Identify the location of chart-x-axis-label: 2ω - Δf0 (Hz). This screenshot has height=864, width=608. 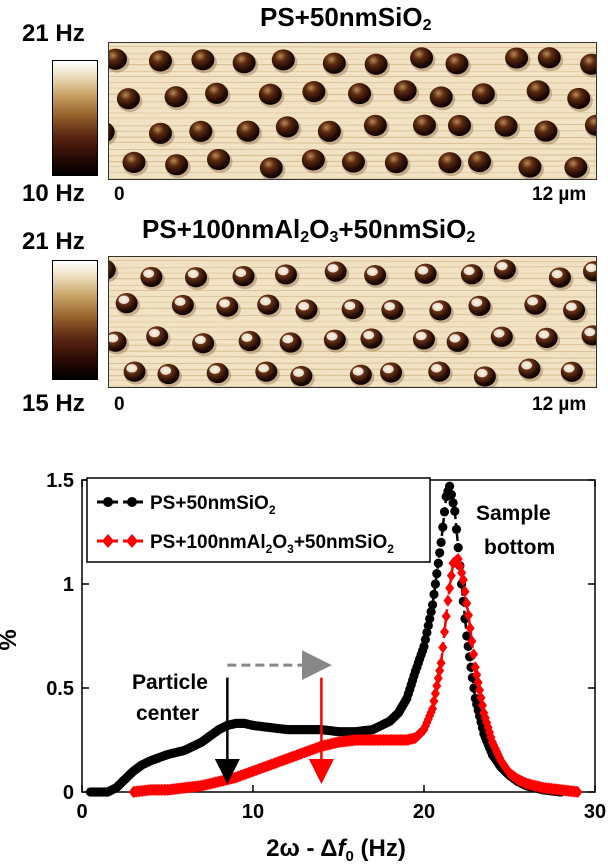
(336, 849).